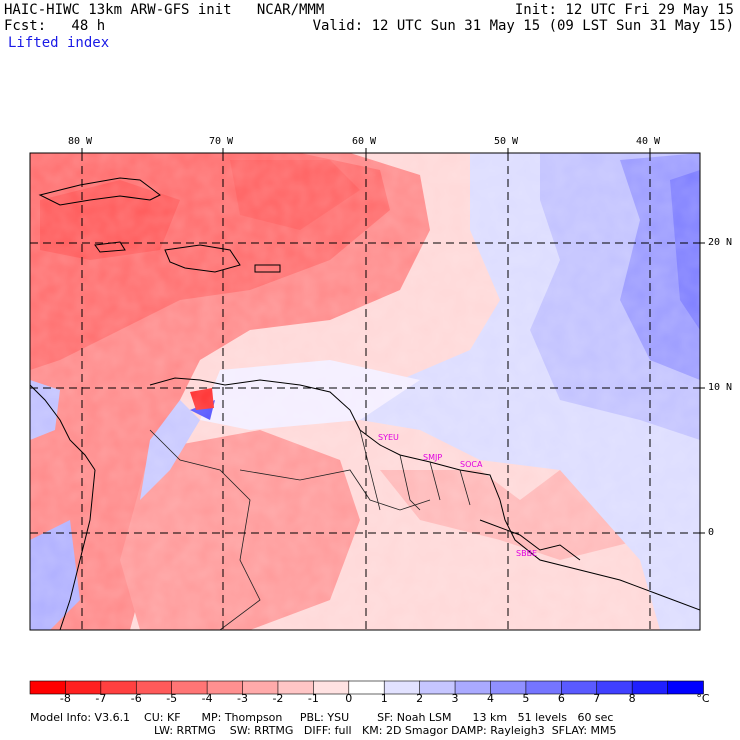  What do you see at coordinates (80, 141) in the screenshot?
I see `lon-label-80w: 80 W` at bounding box center [80, 141].